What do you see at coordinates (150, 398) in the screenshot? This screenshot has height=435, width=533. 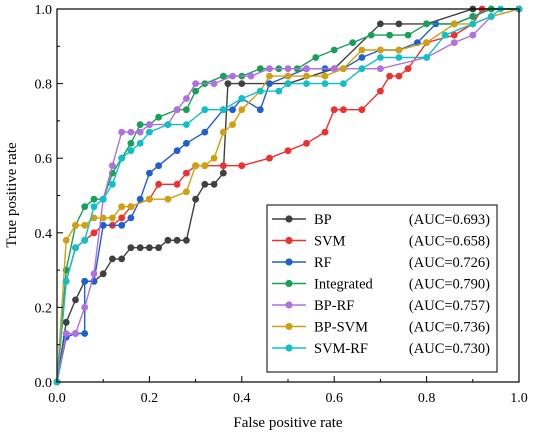 I see `x-tick-label: 0.2` at bounding box center [150, 398].